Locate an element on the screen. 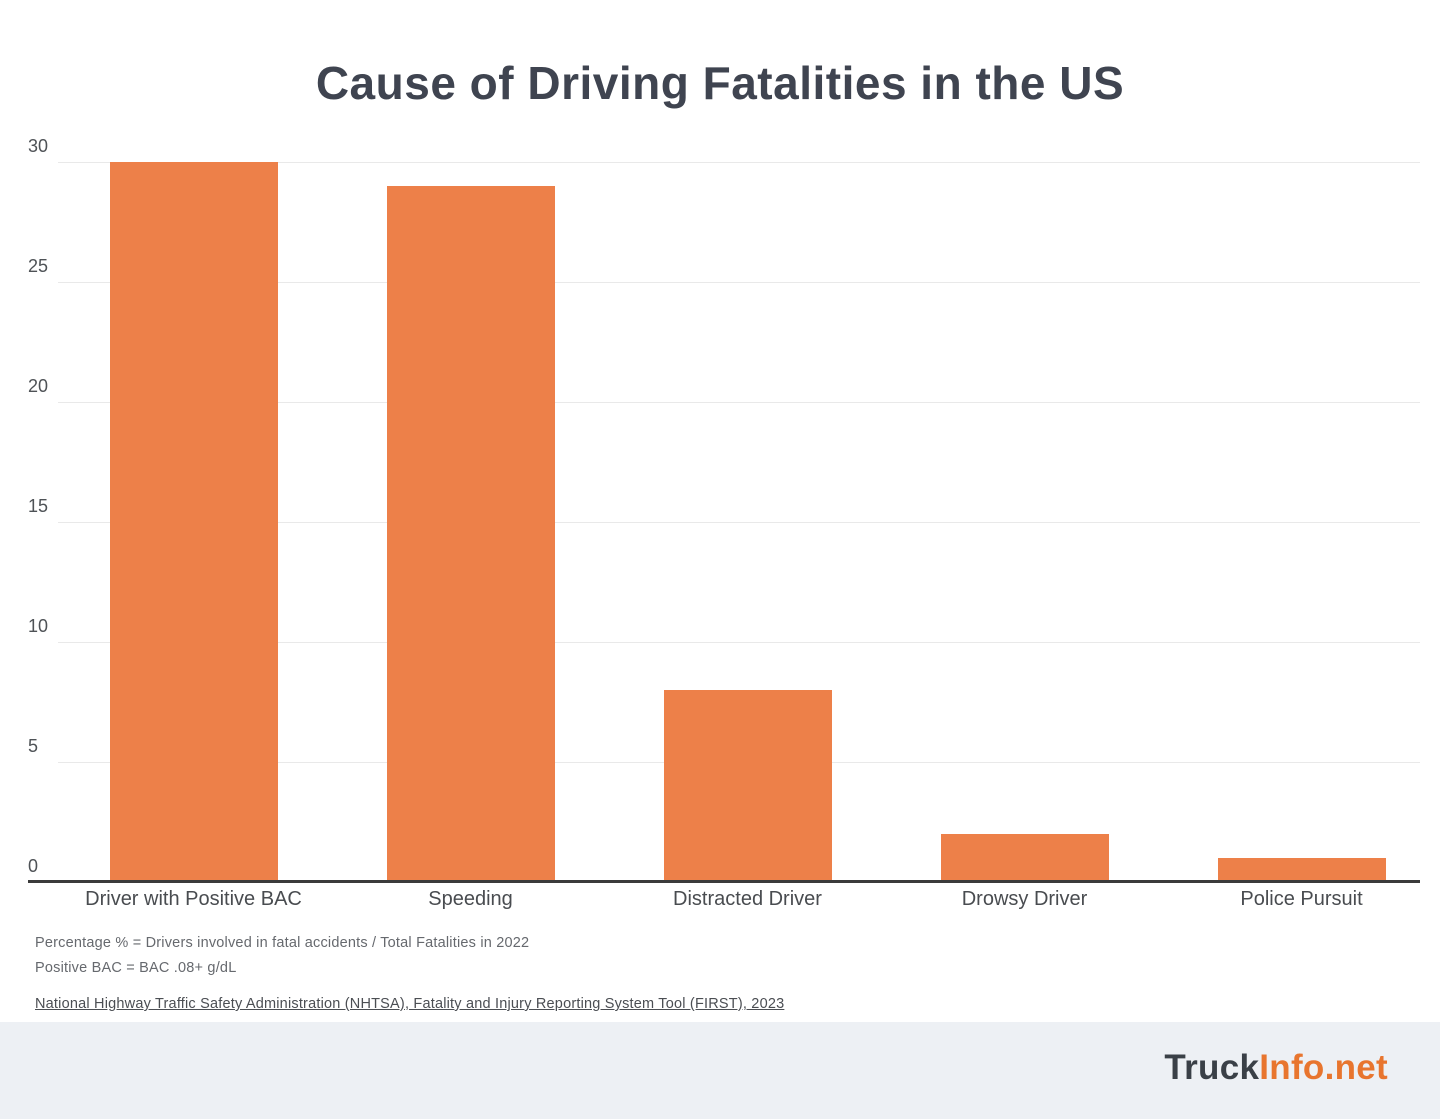 The height and width of the screenshot is (1119, 1440). x-axis-label-drowsy-driver: Drowsy Driver is located at coordinates (1024, 899).